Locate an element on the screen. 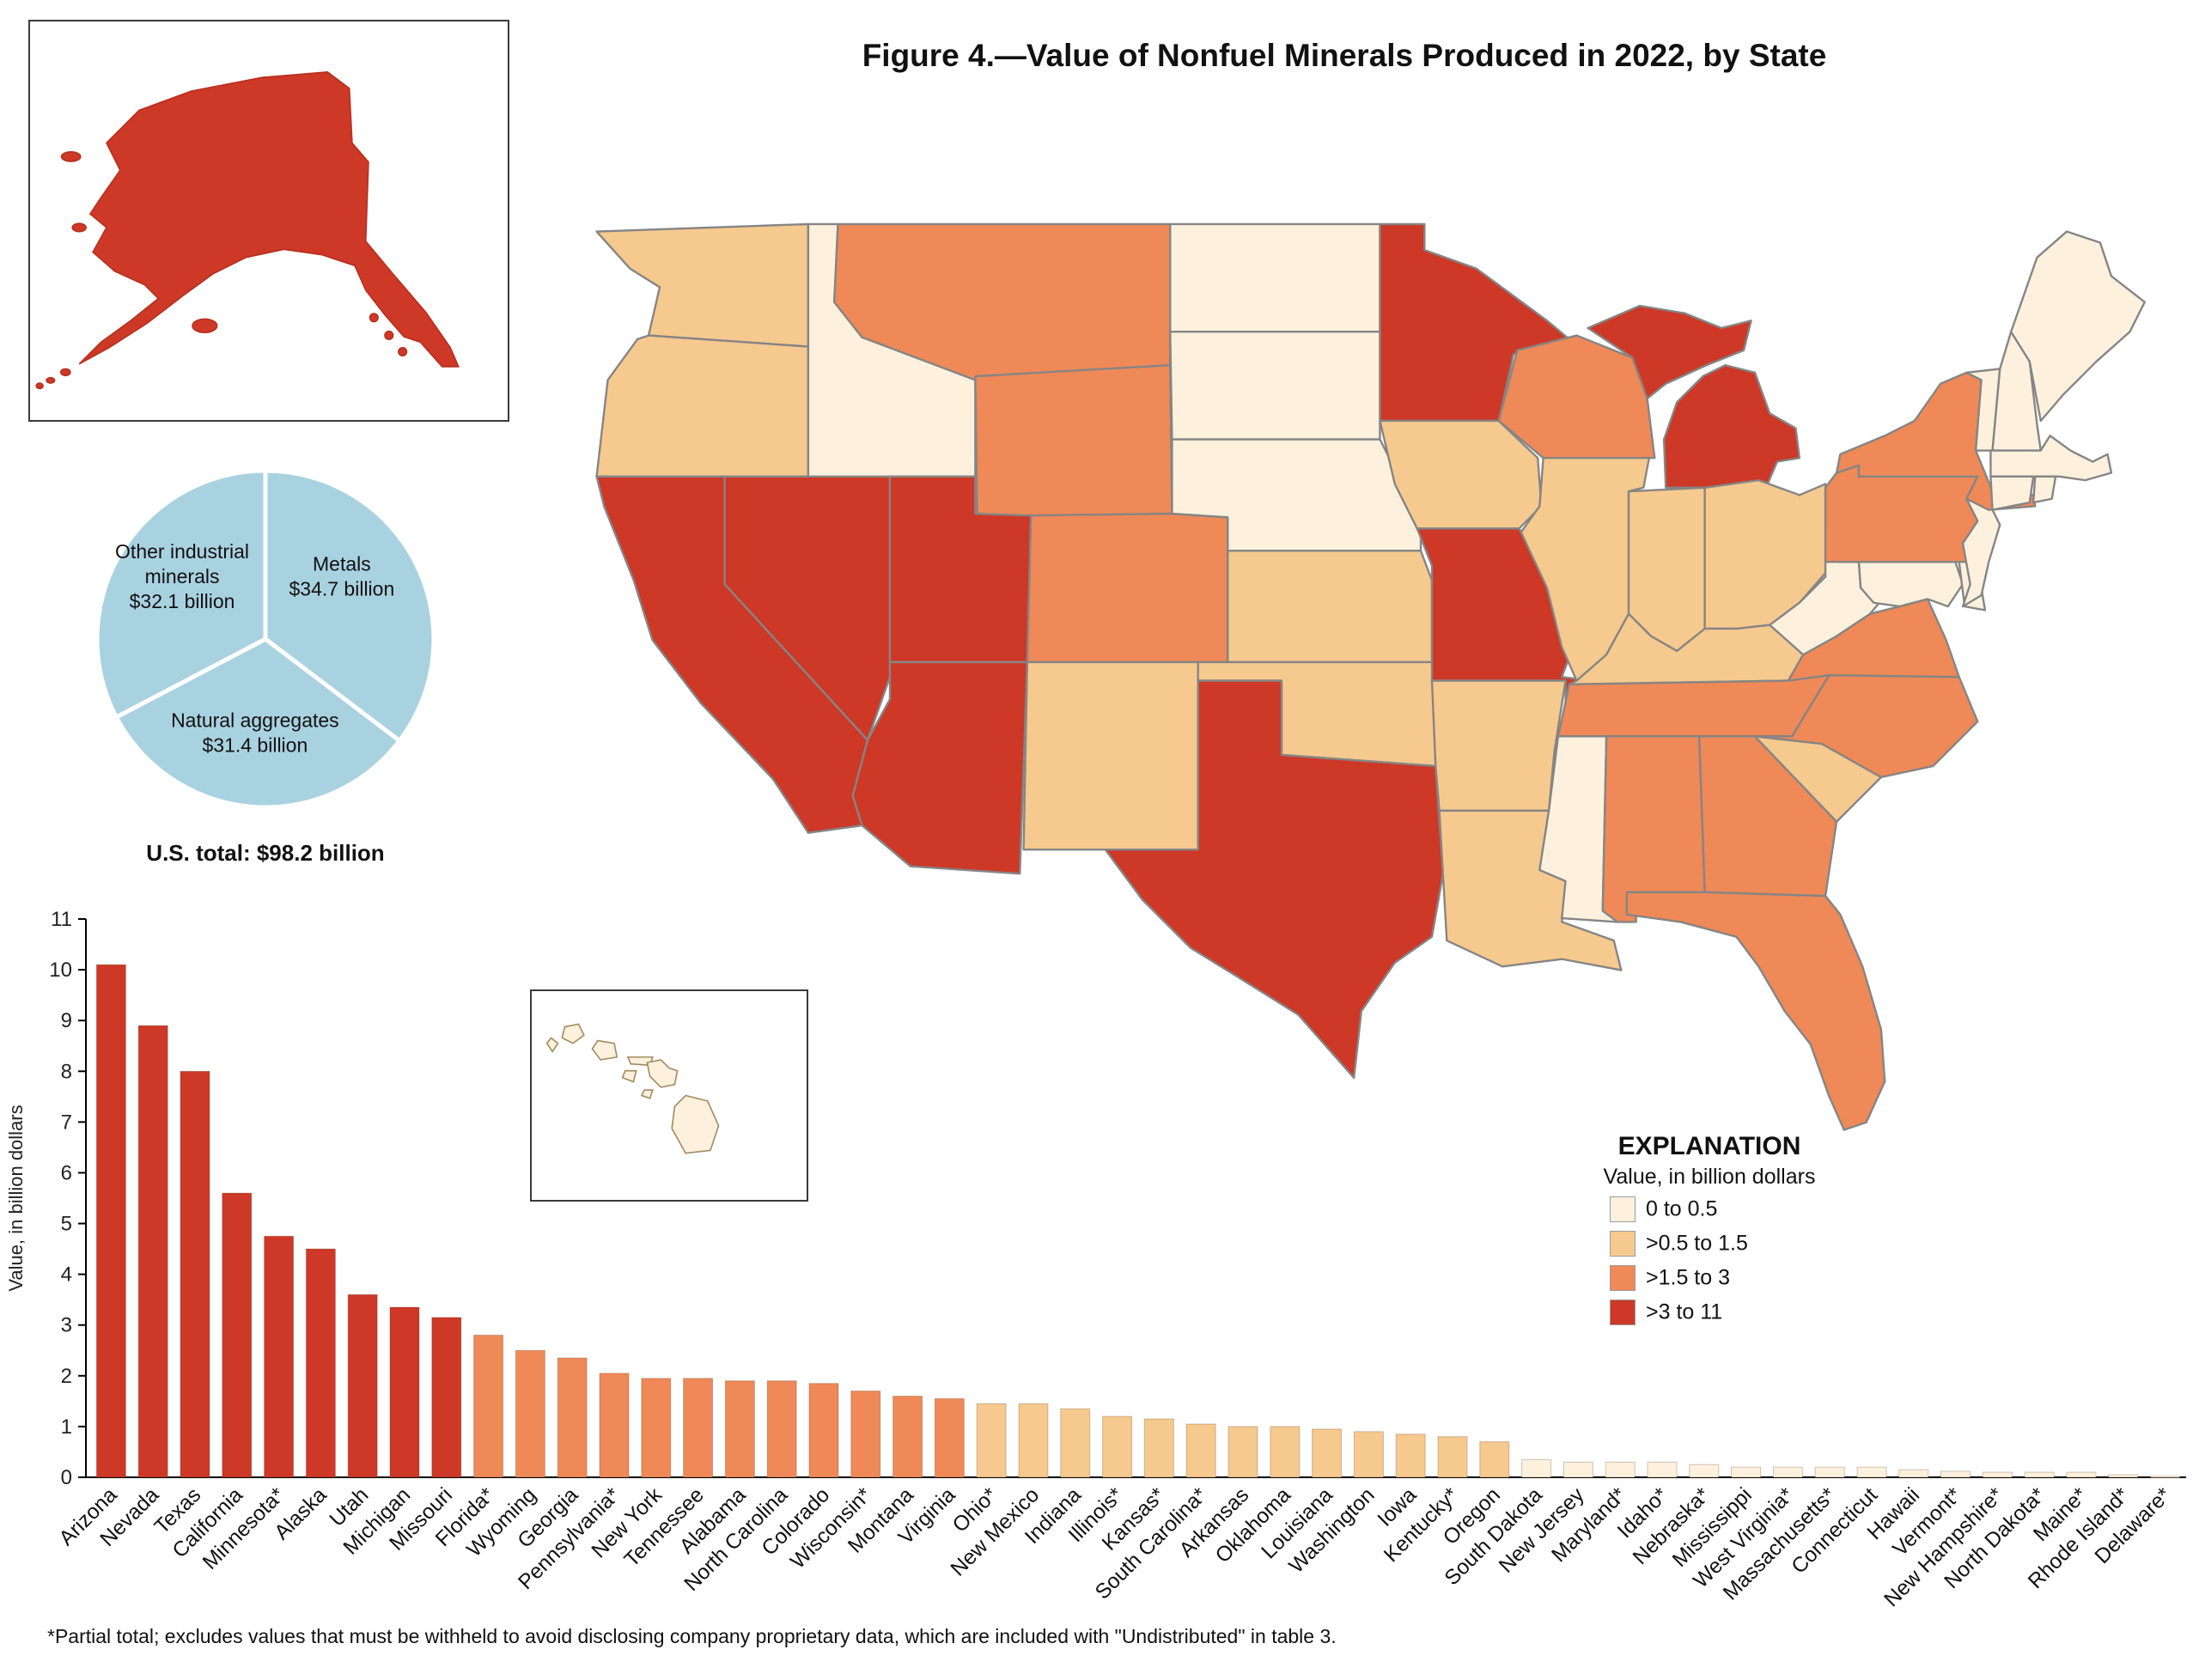 The width and height of the screenshot is (2199, 1680). pie-slice-value: $34.7 billion is located at coordinates (342, 589).